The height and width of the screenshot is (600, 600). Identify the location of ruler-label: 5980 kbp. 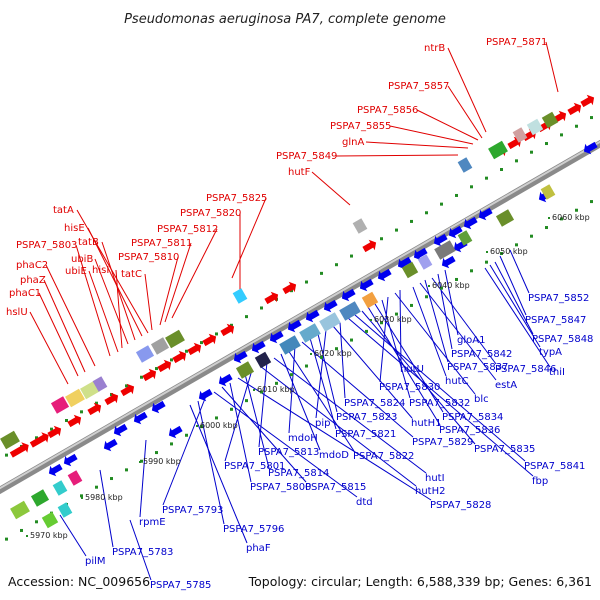
(104, 497).